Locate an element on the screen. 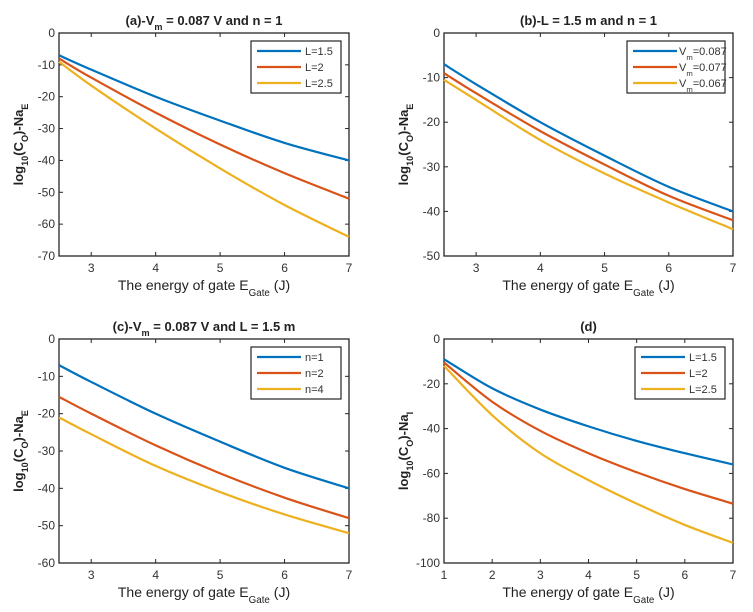 The image size is (753, 612). x-tick-label: 6 is located at coordinates (284, 268).